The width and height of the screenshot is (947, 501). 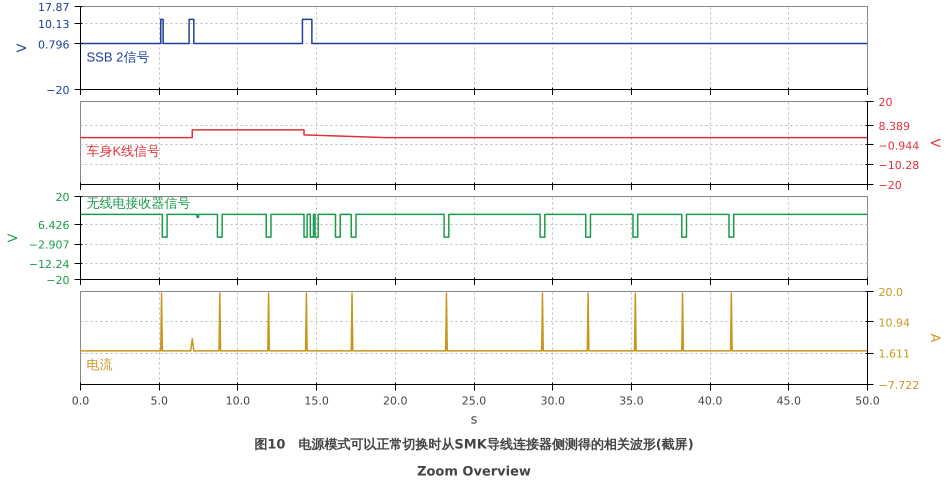 What do you see at coordinates (885, 102) in the screenshot?
I see `y2-tick-label: 20` at bounding box center [885, 102].